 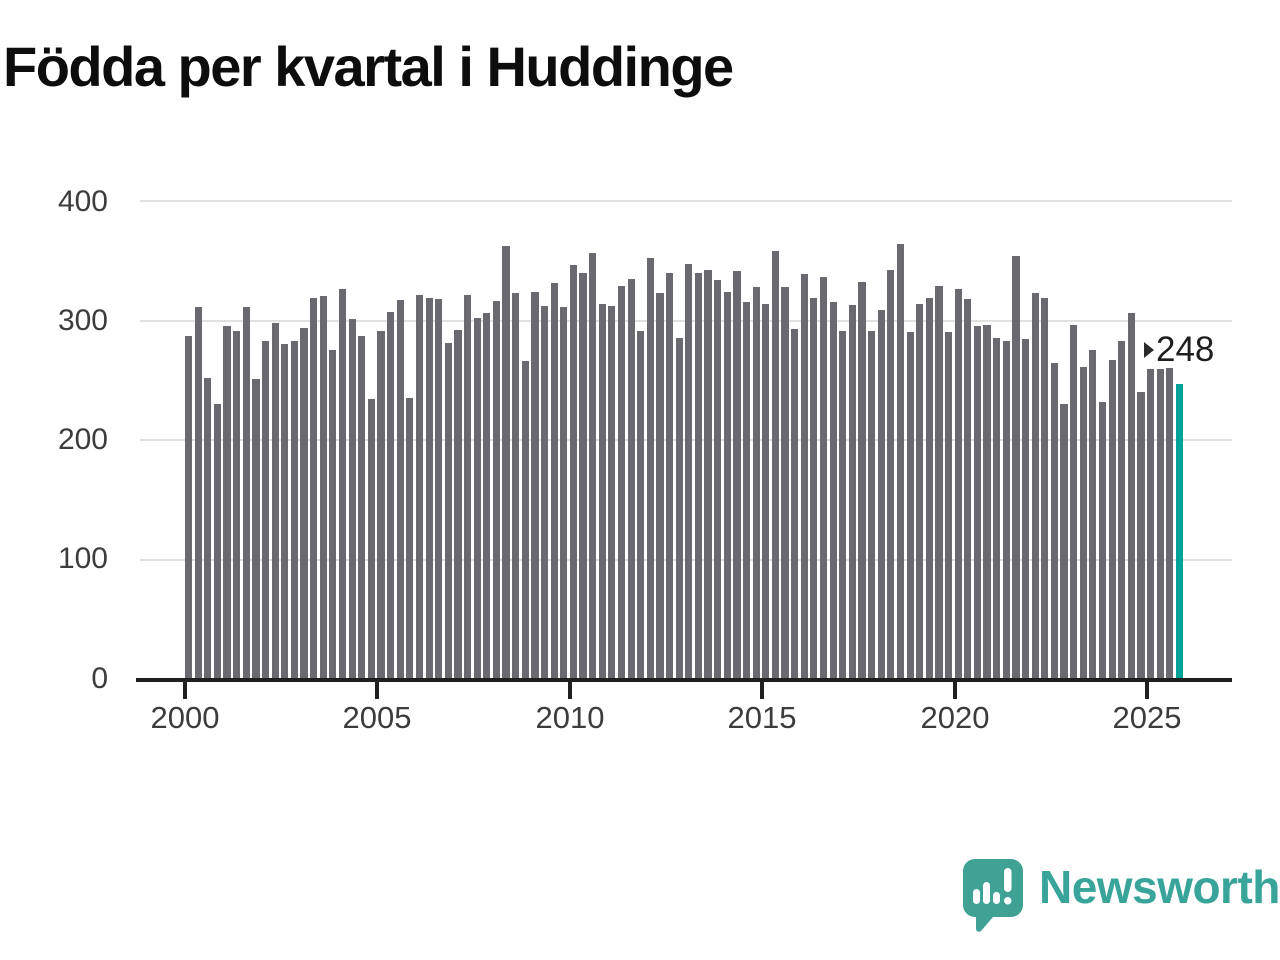 What do you see at coordinates (1179, 350) in the screenshot?
I see `last-value-annotation: 248` at bounding box center [1179, 350].